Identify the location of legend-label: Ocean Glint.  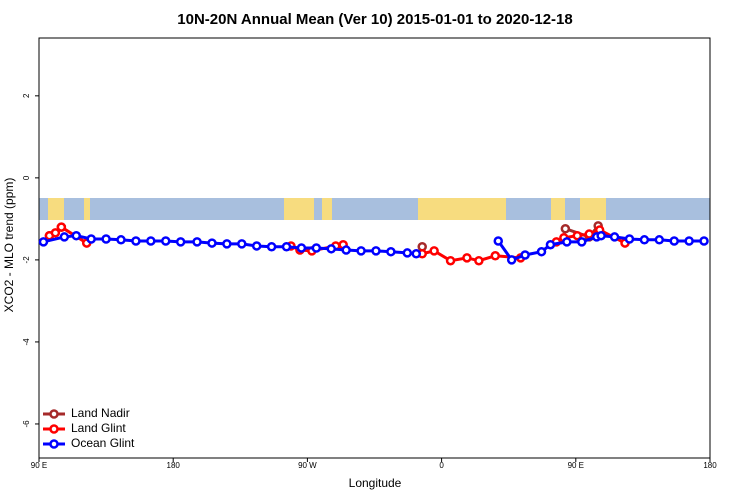
(103, 443).